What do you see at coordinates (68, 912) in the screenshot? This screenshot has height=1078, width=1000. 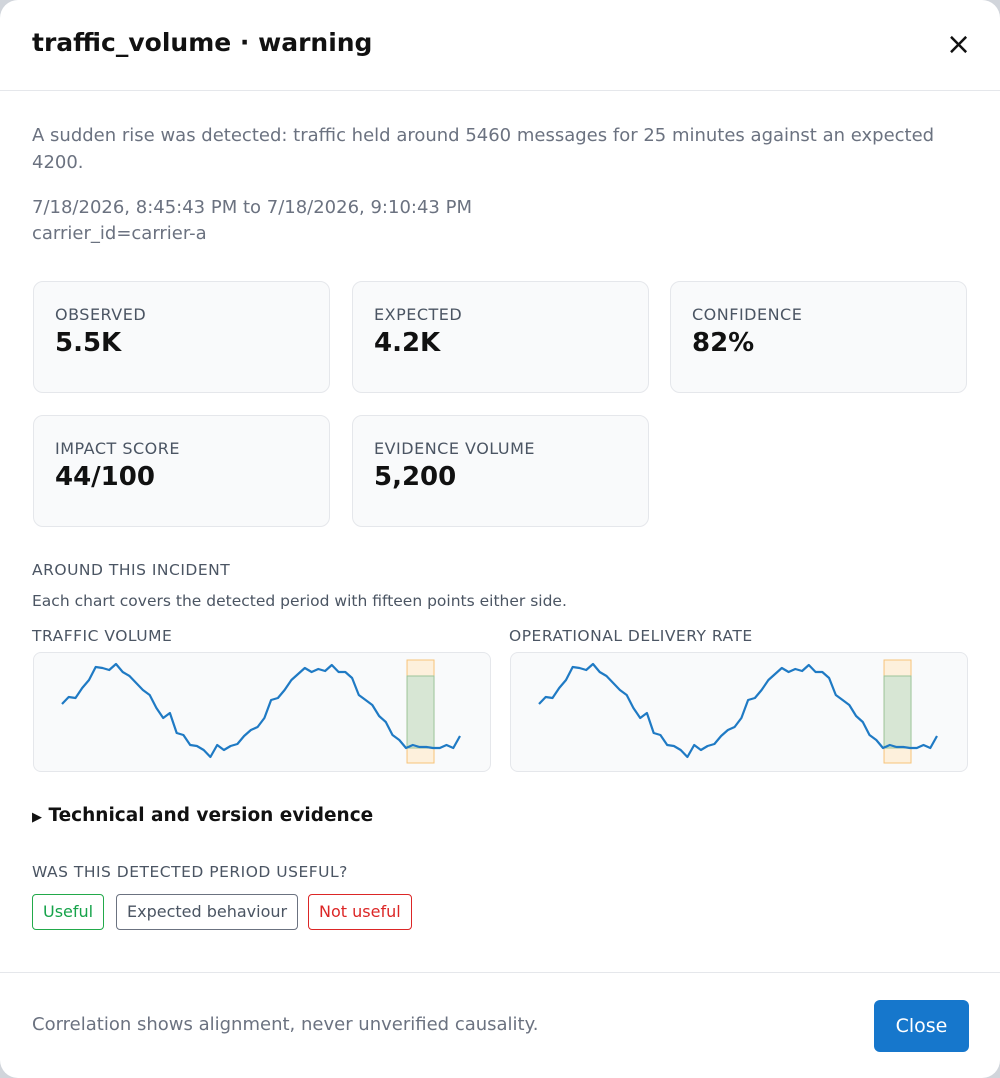 I see `useful-button: Useful` at bounding box center [68, 912].